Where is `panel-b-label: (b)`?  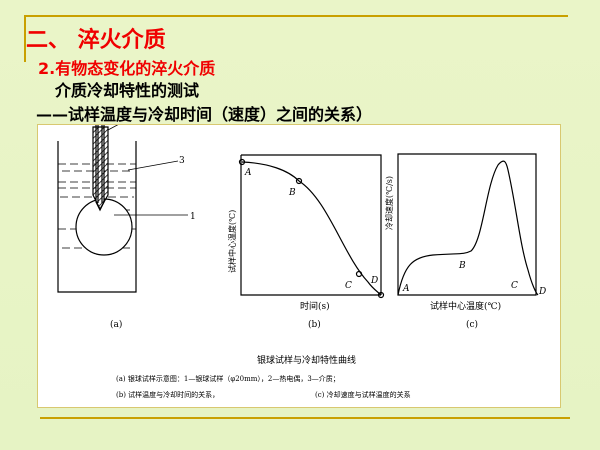 panel-b-label: (b) is located at coordinates (314, 324).